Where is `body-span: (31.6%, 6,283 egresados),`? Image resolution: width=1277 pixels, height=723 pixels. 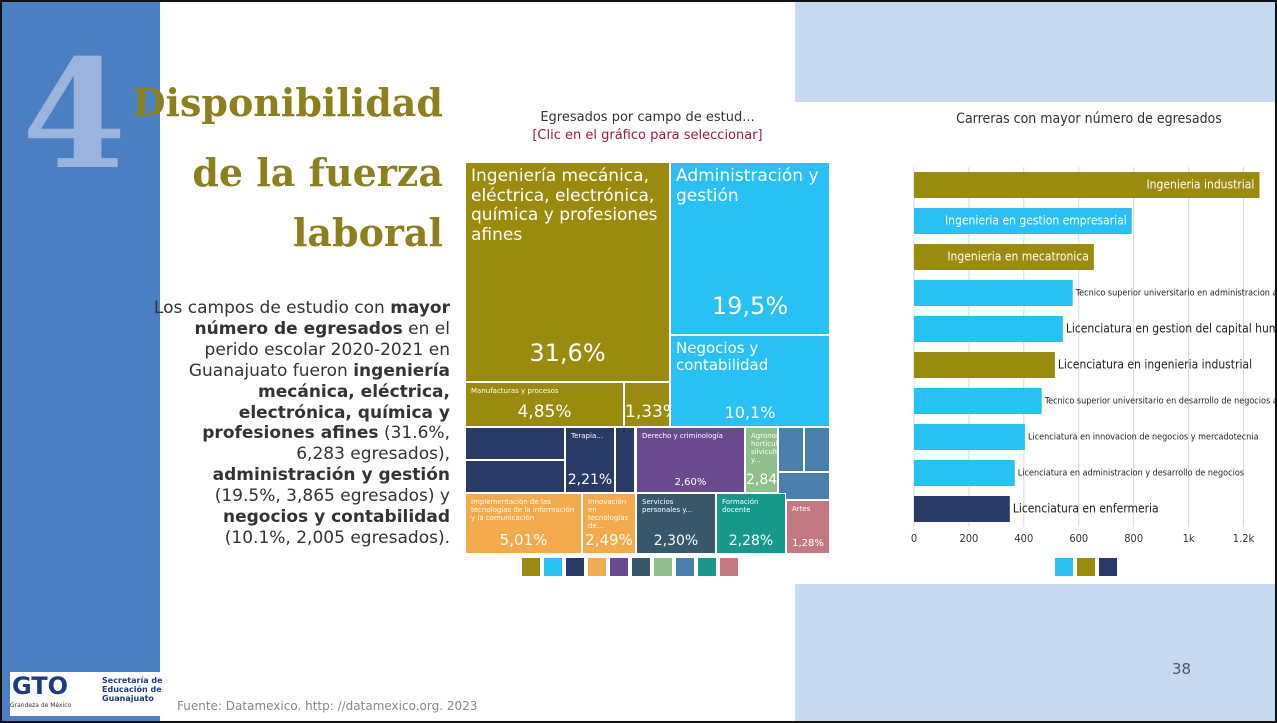
body-span: (31.6%, 6,283 egresados), is located at coordinates (373, 444).